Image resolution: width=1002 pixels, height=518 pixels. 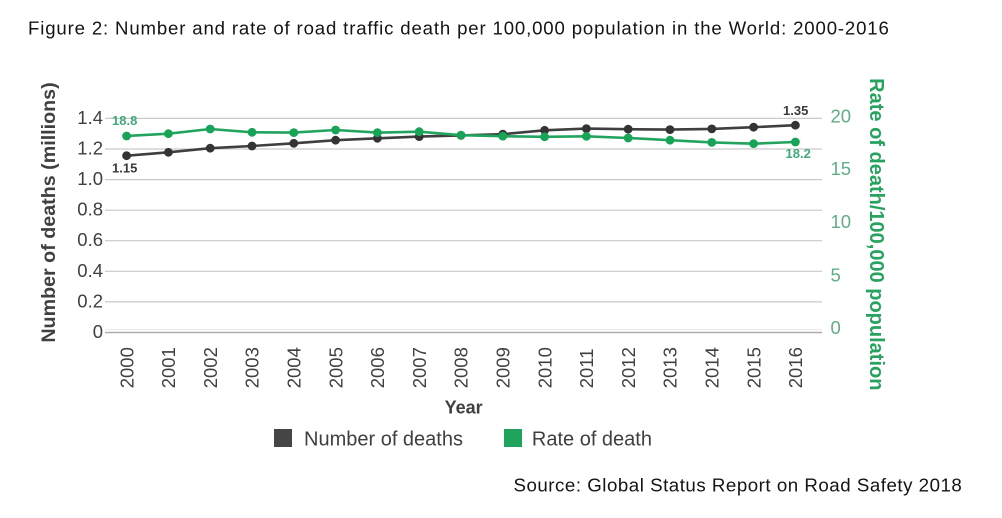 What do you see at coordinates (90, 209) in the screenshot?
I see `svg-text: 0.8` at bounding box center [90, 209].